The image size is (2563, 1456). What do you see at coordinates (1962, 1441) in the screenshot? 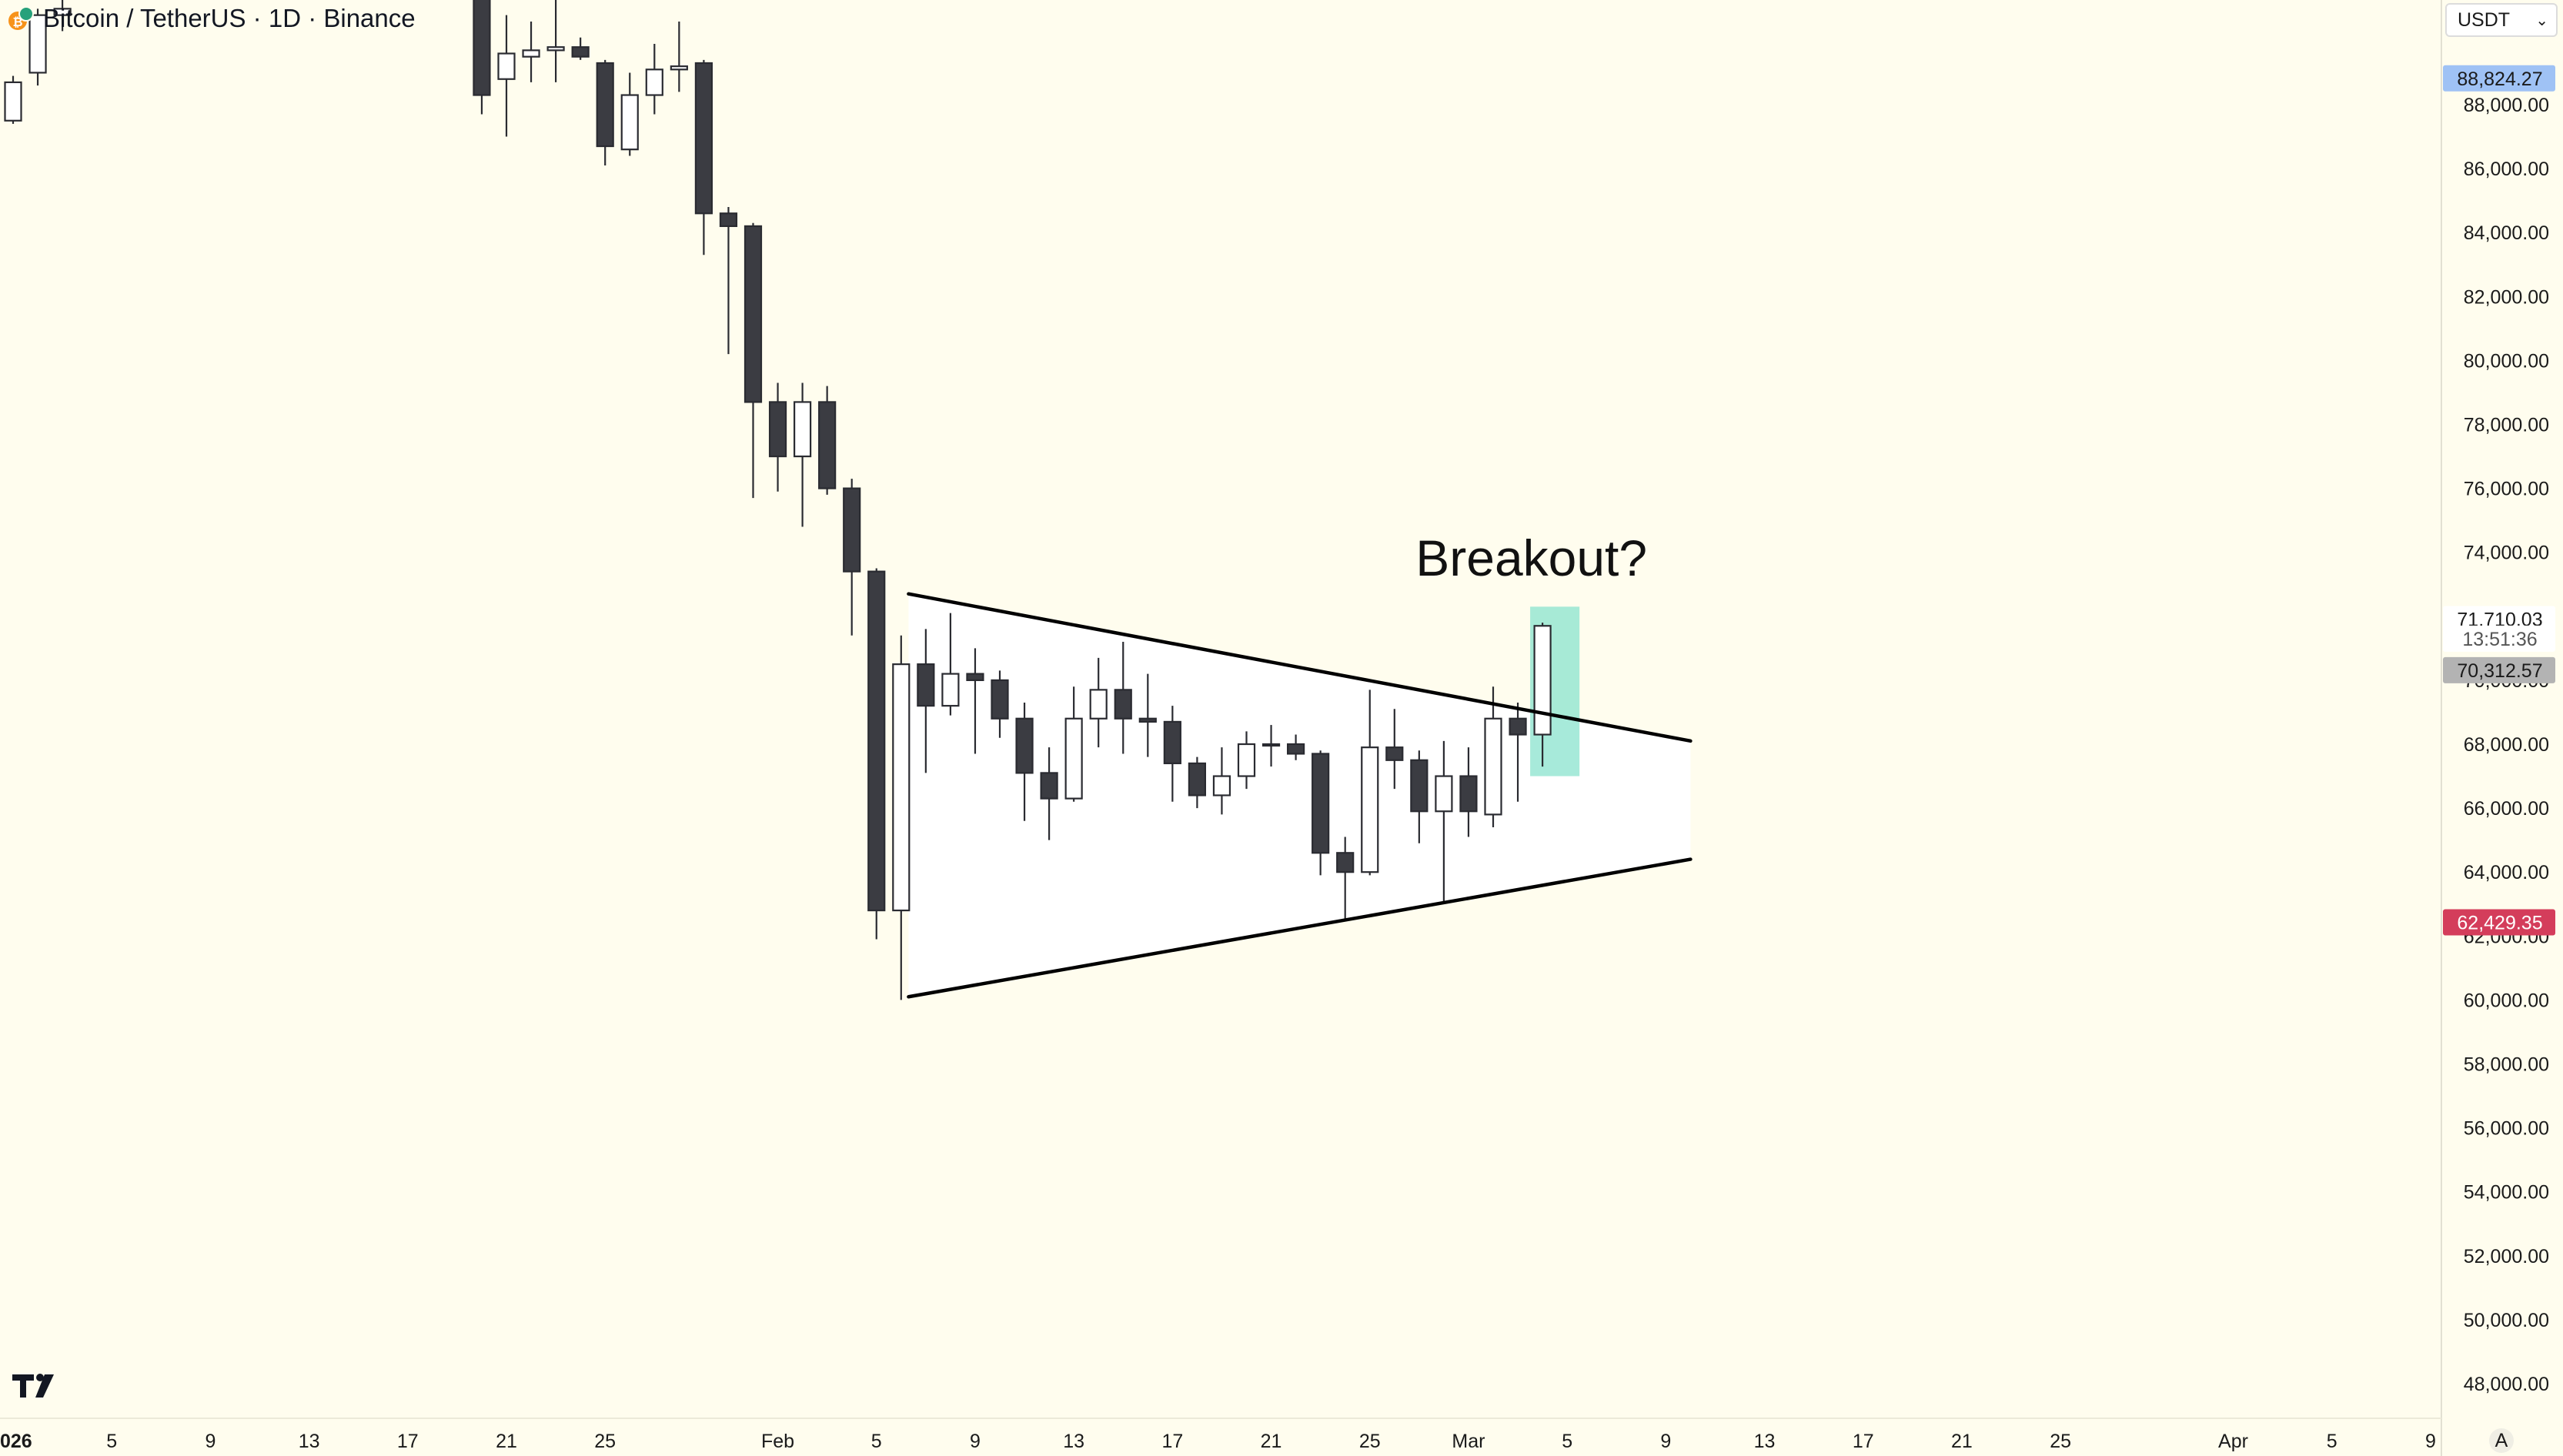
I see `time-tick-label: 21` at bounding box center [1962, 1441].